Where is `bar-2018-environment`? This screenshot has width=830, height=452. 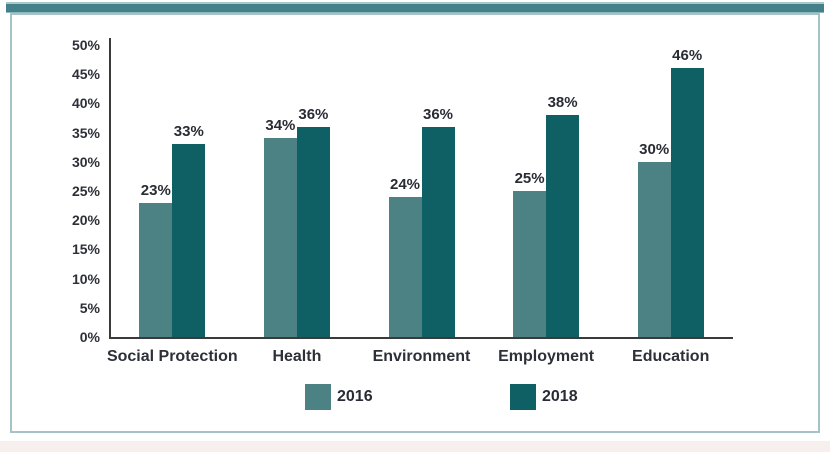
bar-2018-environment is located at coordinates (438, 231).